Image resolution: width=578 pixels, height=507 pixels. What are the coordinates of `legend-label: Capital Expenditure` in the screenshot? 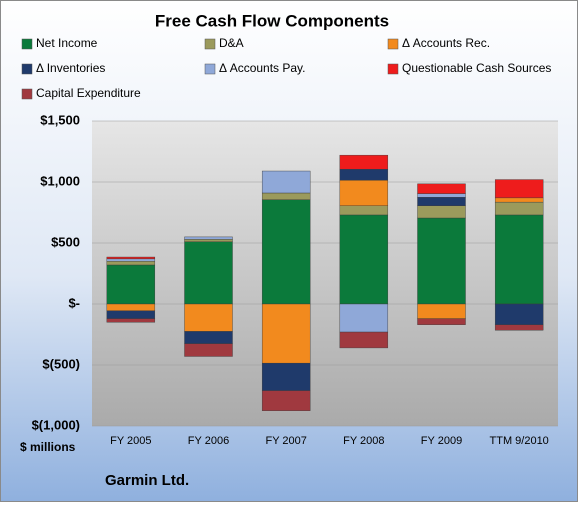 It's located at (88, 93).